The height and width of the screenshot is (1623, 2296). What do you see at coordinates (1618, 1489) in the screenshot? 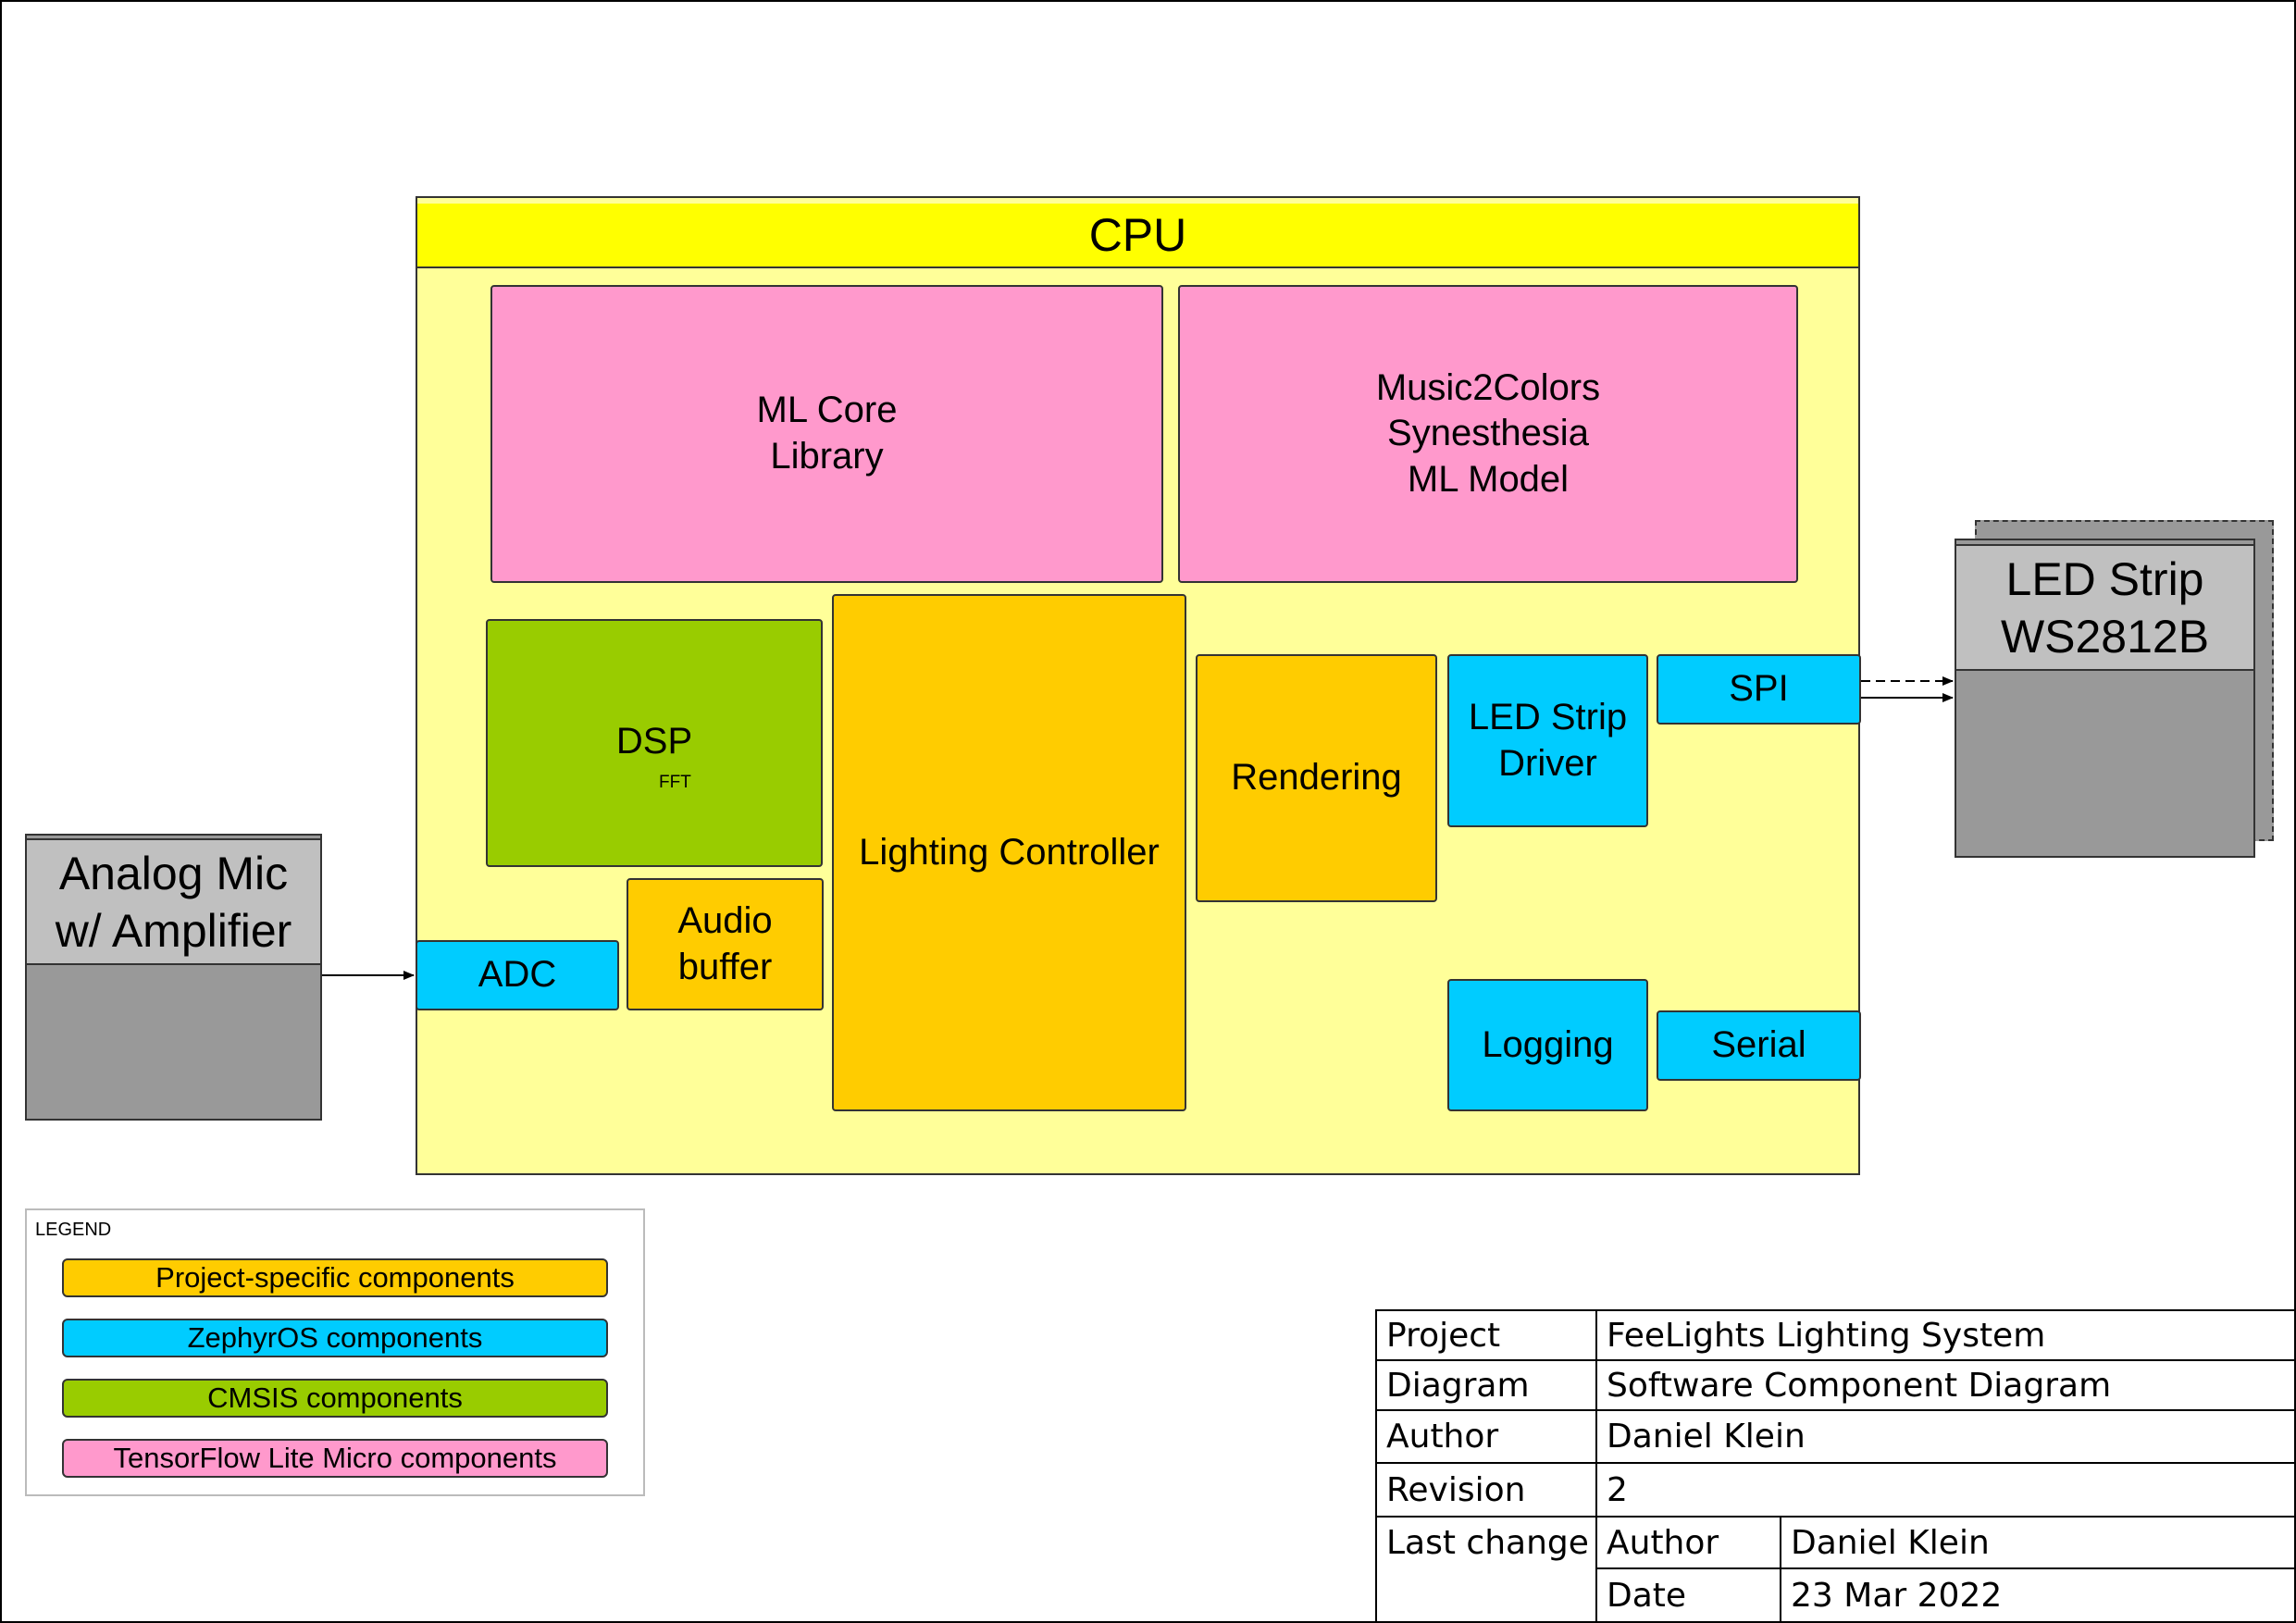
I see `tb-revision-value: 2` at bounding box center [1618, 1489].